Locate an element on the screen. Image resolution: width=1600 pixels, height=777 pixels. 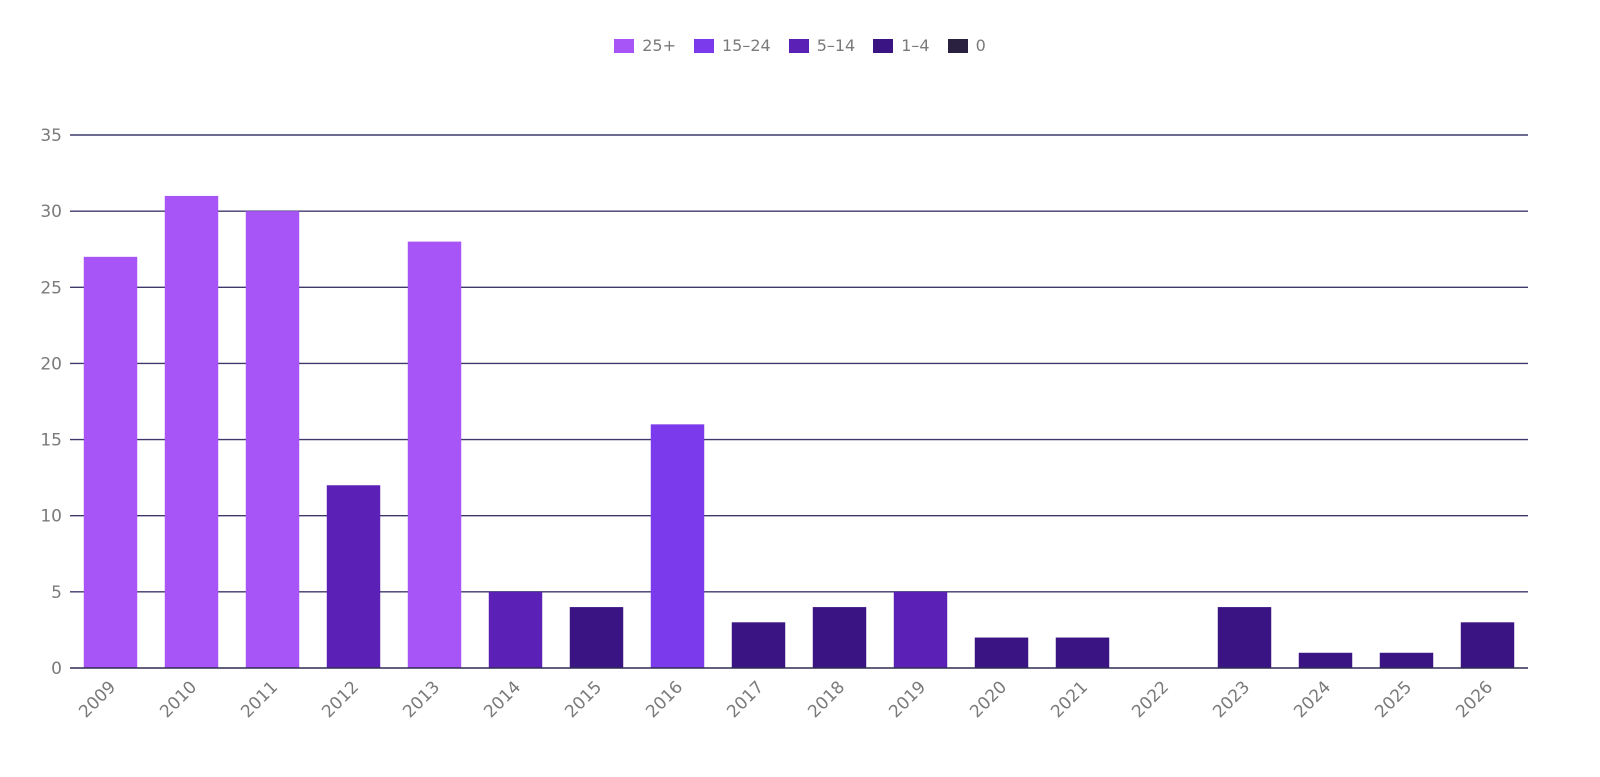
legend-label: 15–24 is located at coordinates (746, 45).